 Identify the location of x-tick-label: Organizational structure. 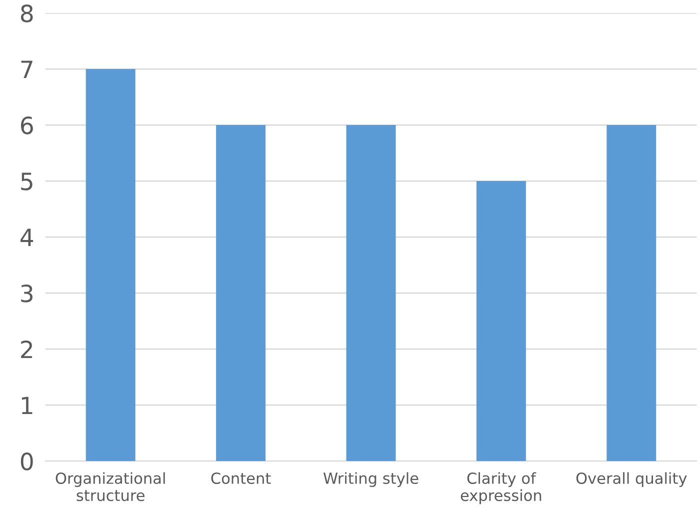
(110, 487).